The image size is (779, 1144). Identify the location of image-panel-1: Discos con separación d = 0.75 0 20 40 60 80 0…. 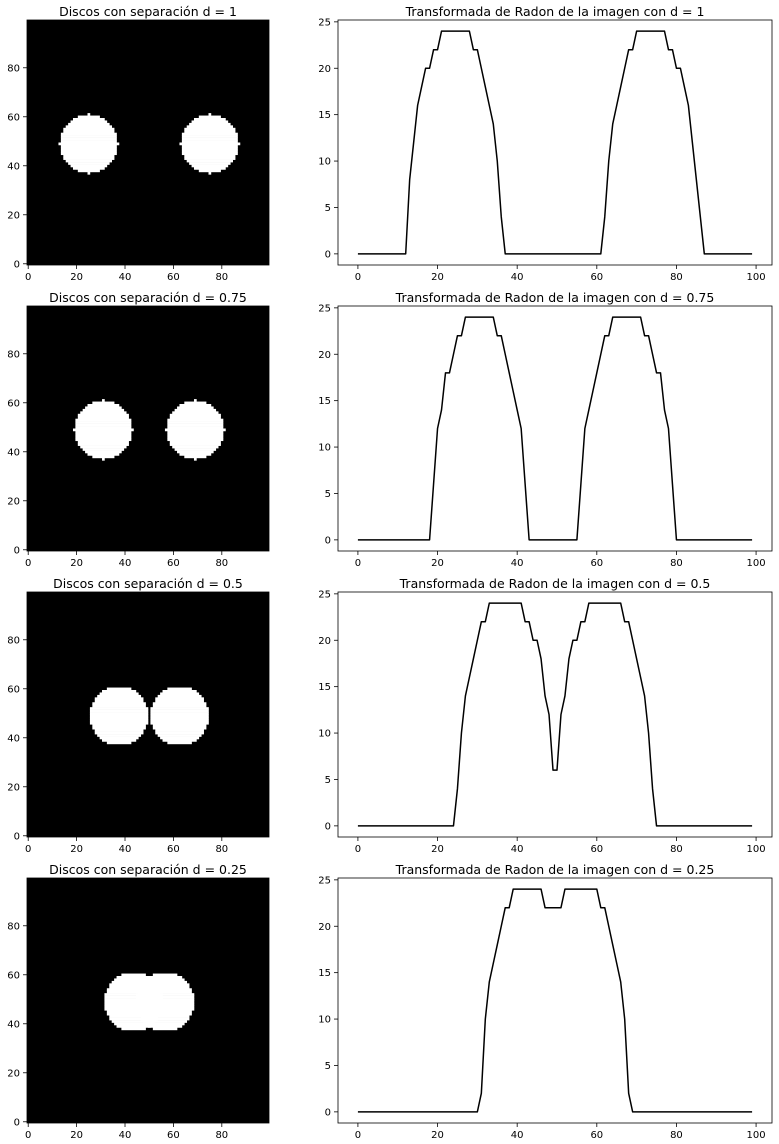
(138, 429).